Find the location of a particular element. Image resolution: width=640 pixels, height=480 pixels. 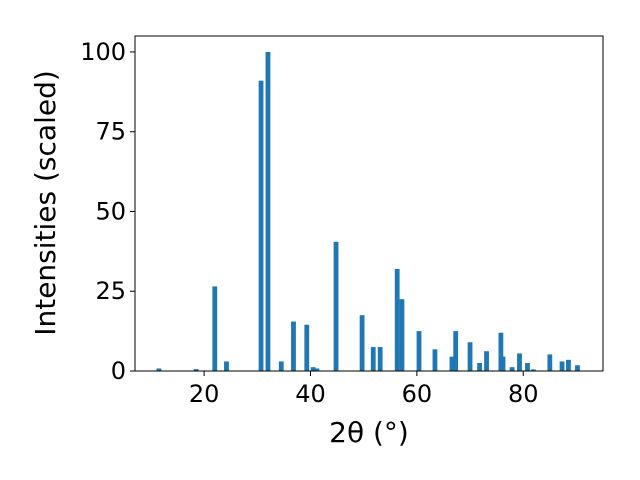

x-tick-label: 60 is located at coordinates (417, 394).